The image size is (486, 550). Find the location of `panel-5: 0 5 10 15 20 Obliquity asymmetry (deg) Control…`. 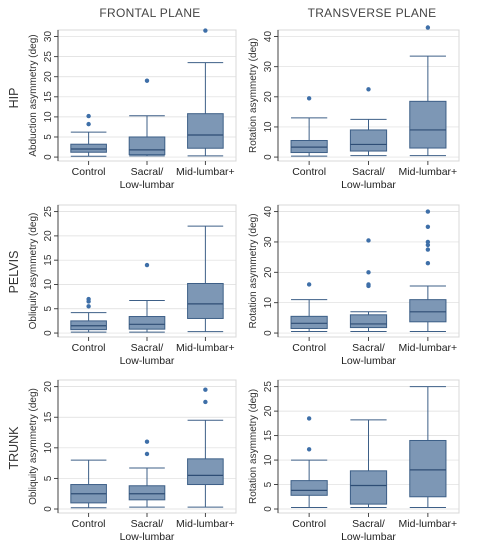

panel-5: 0 5 10 15 20 Obliquity asymmetry (deg) Control… is located at coordinates (132, 461).